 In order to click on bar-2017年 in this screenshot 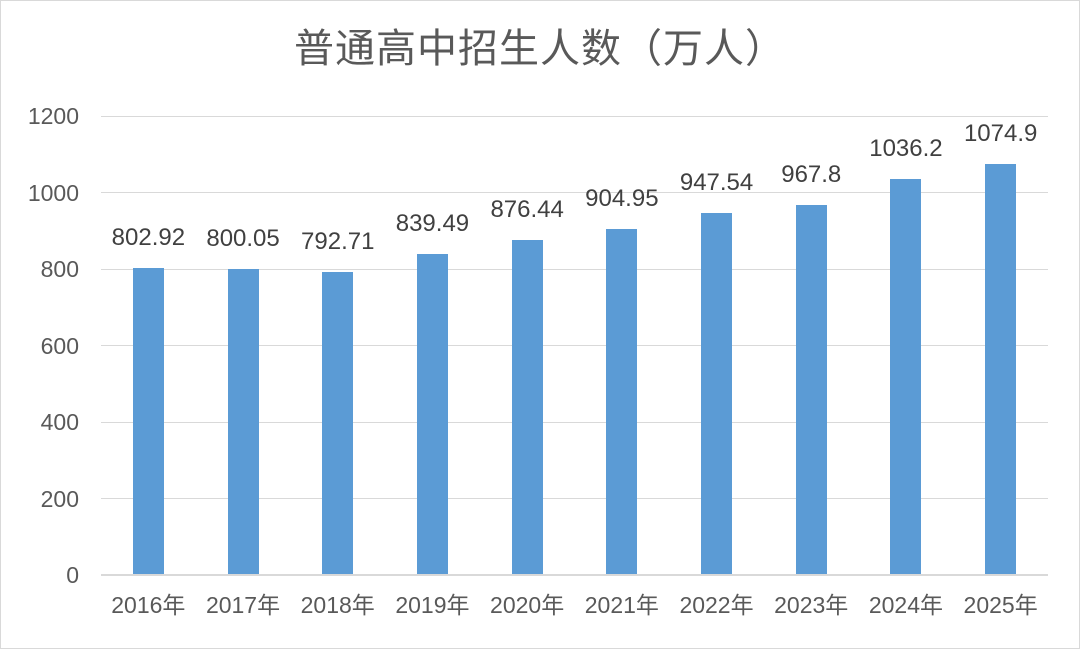, I will do `click(243, 421)`.